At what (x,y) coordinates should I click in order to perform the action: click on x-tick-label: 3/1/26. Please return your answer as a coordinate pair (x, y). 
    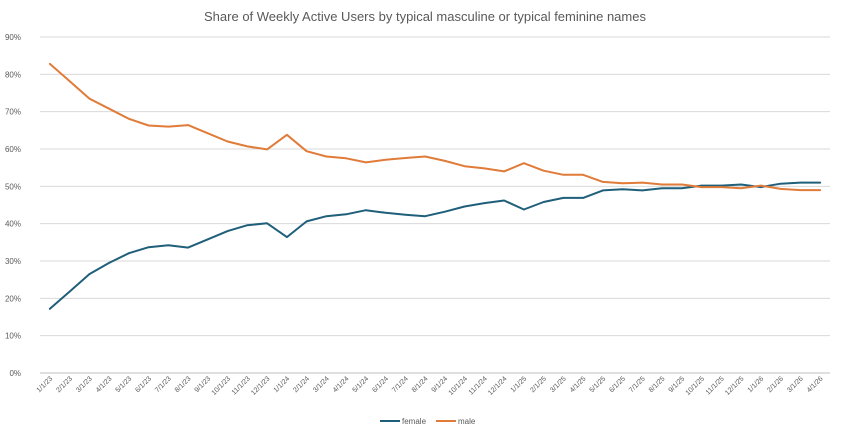
    Looking at the image, I should click on (795, 384).